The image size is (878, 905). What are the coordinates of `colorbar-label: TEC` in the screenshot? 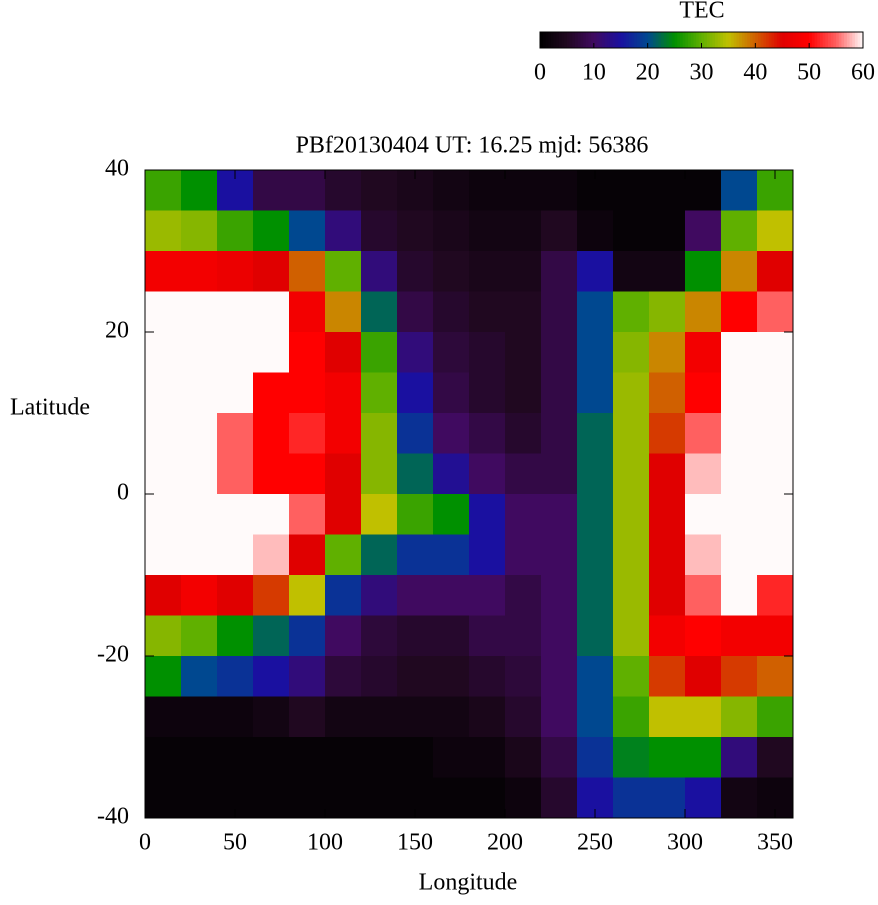 It's located at (701, 12).